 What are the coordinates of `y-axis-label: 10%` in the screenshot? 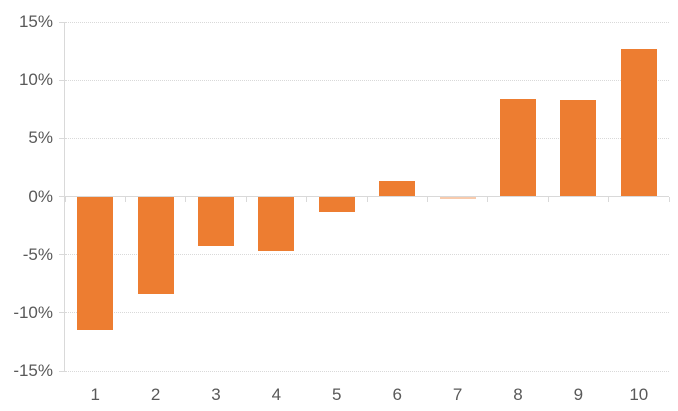 It's located at (35, 80).